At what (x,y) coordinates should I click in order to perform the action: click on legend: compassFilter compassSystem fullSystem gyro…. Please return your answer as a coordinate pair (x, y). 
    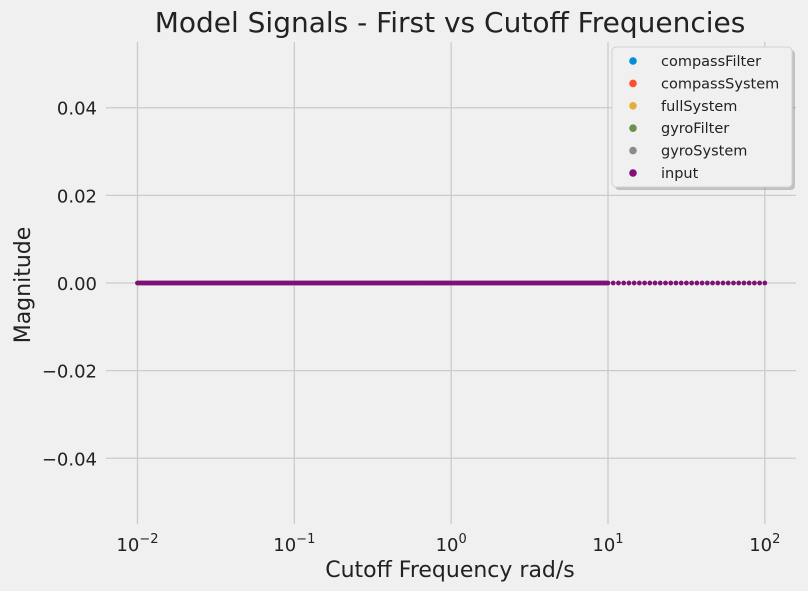
    Looking at the image, I should click on (703, 118).